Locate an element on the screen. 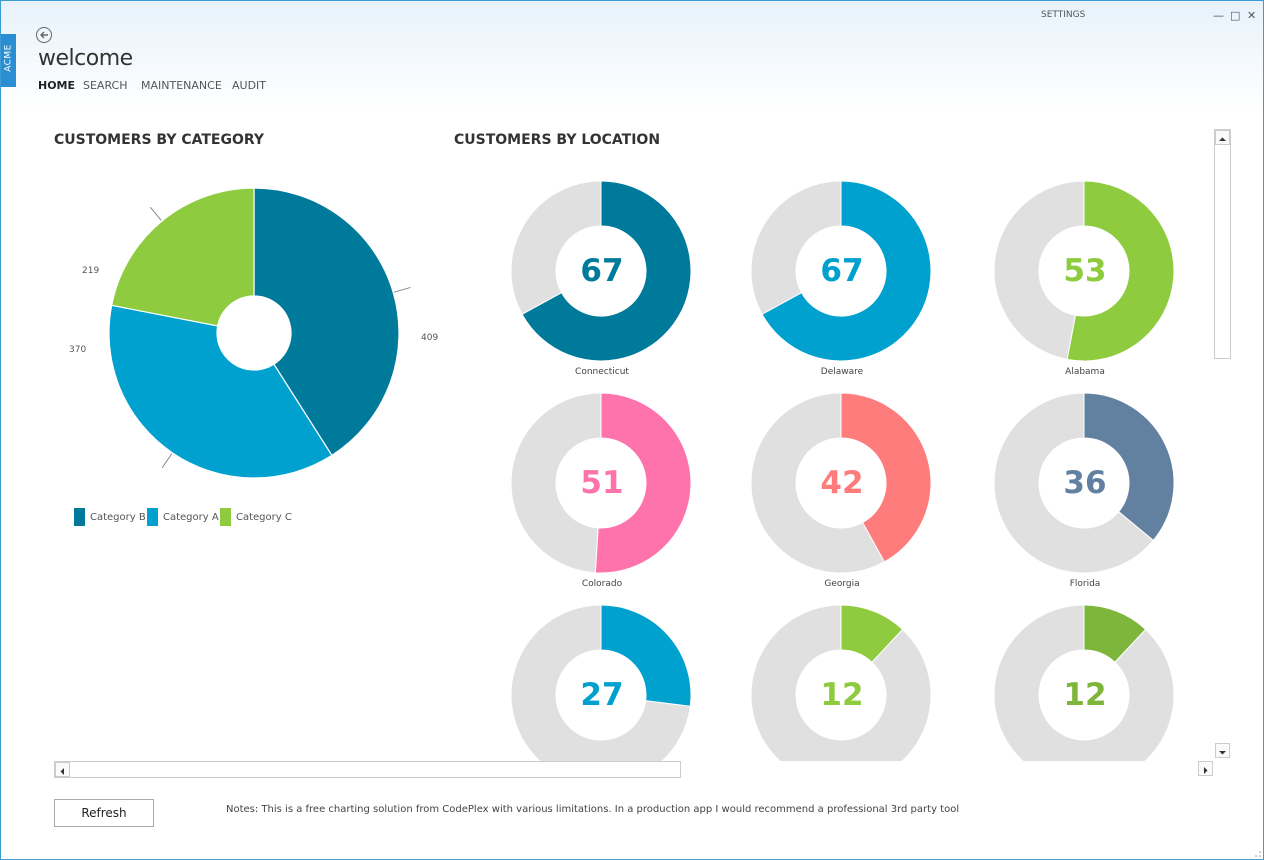 This screenshot has height=860, width=1264. acme-side-tab: ACME is located at coordinates (8, 60).